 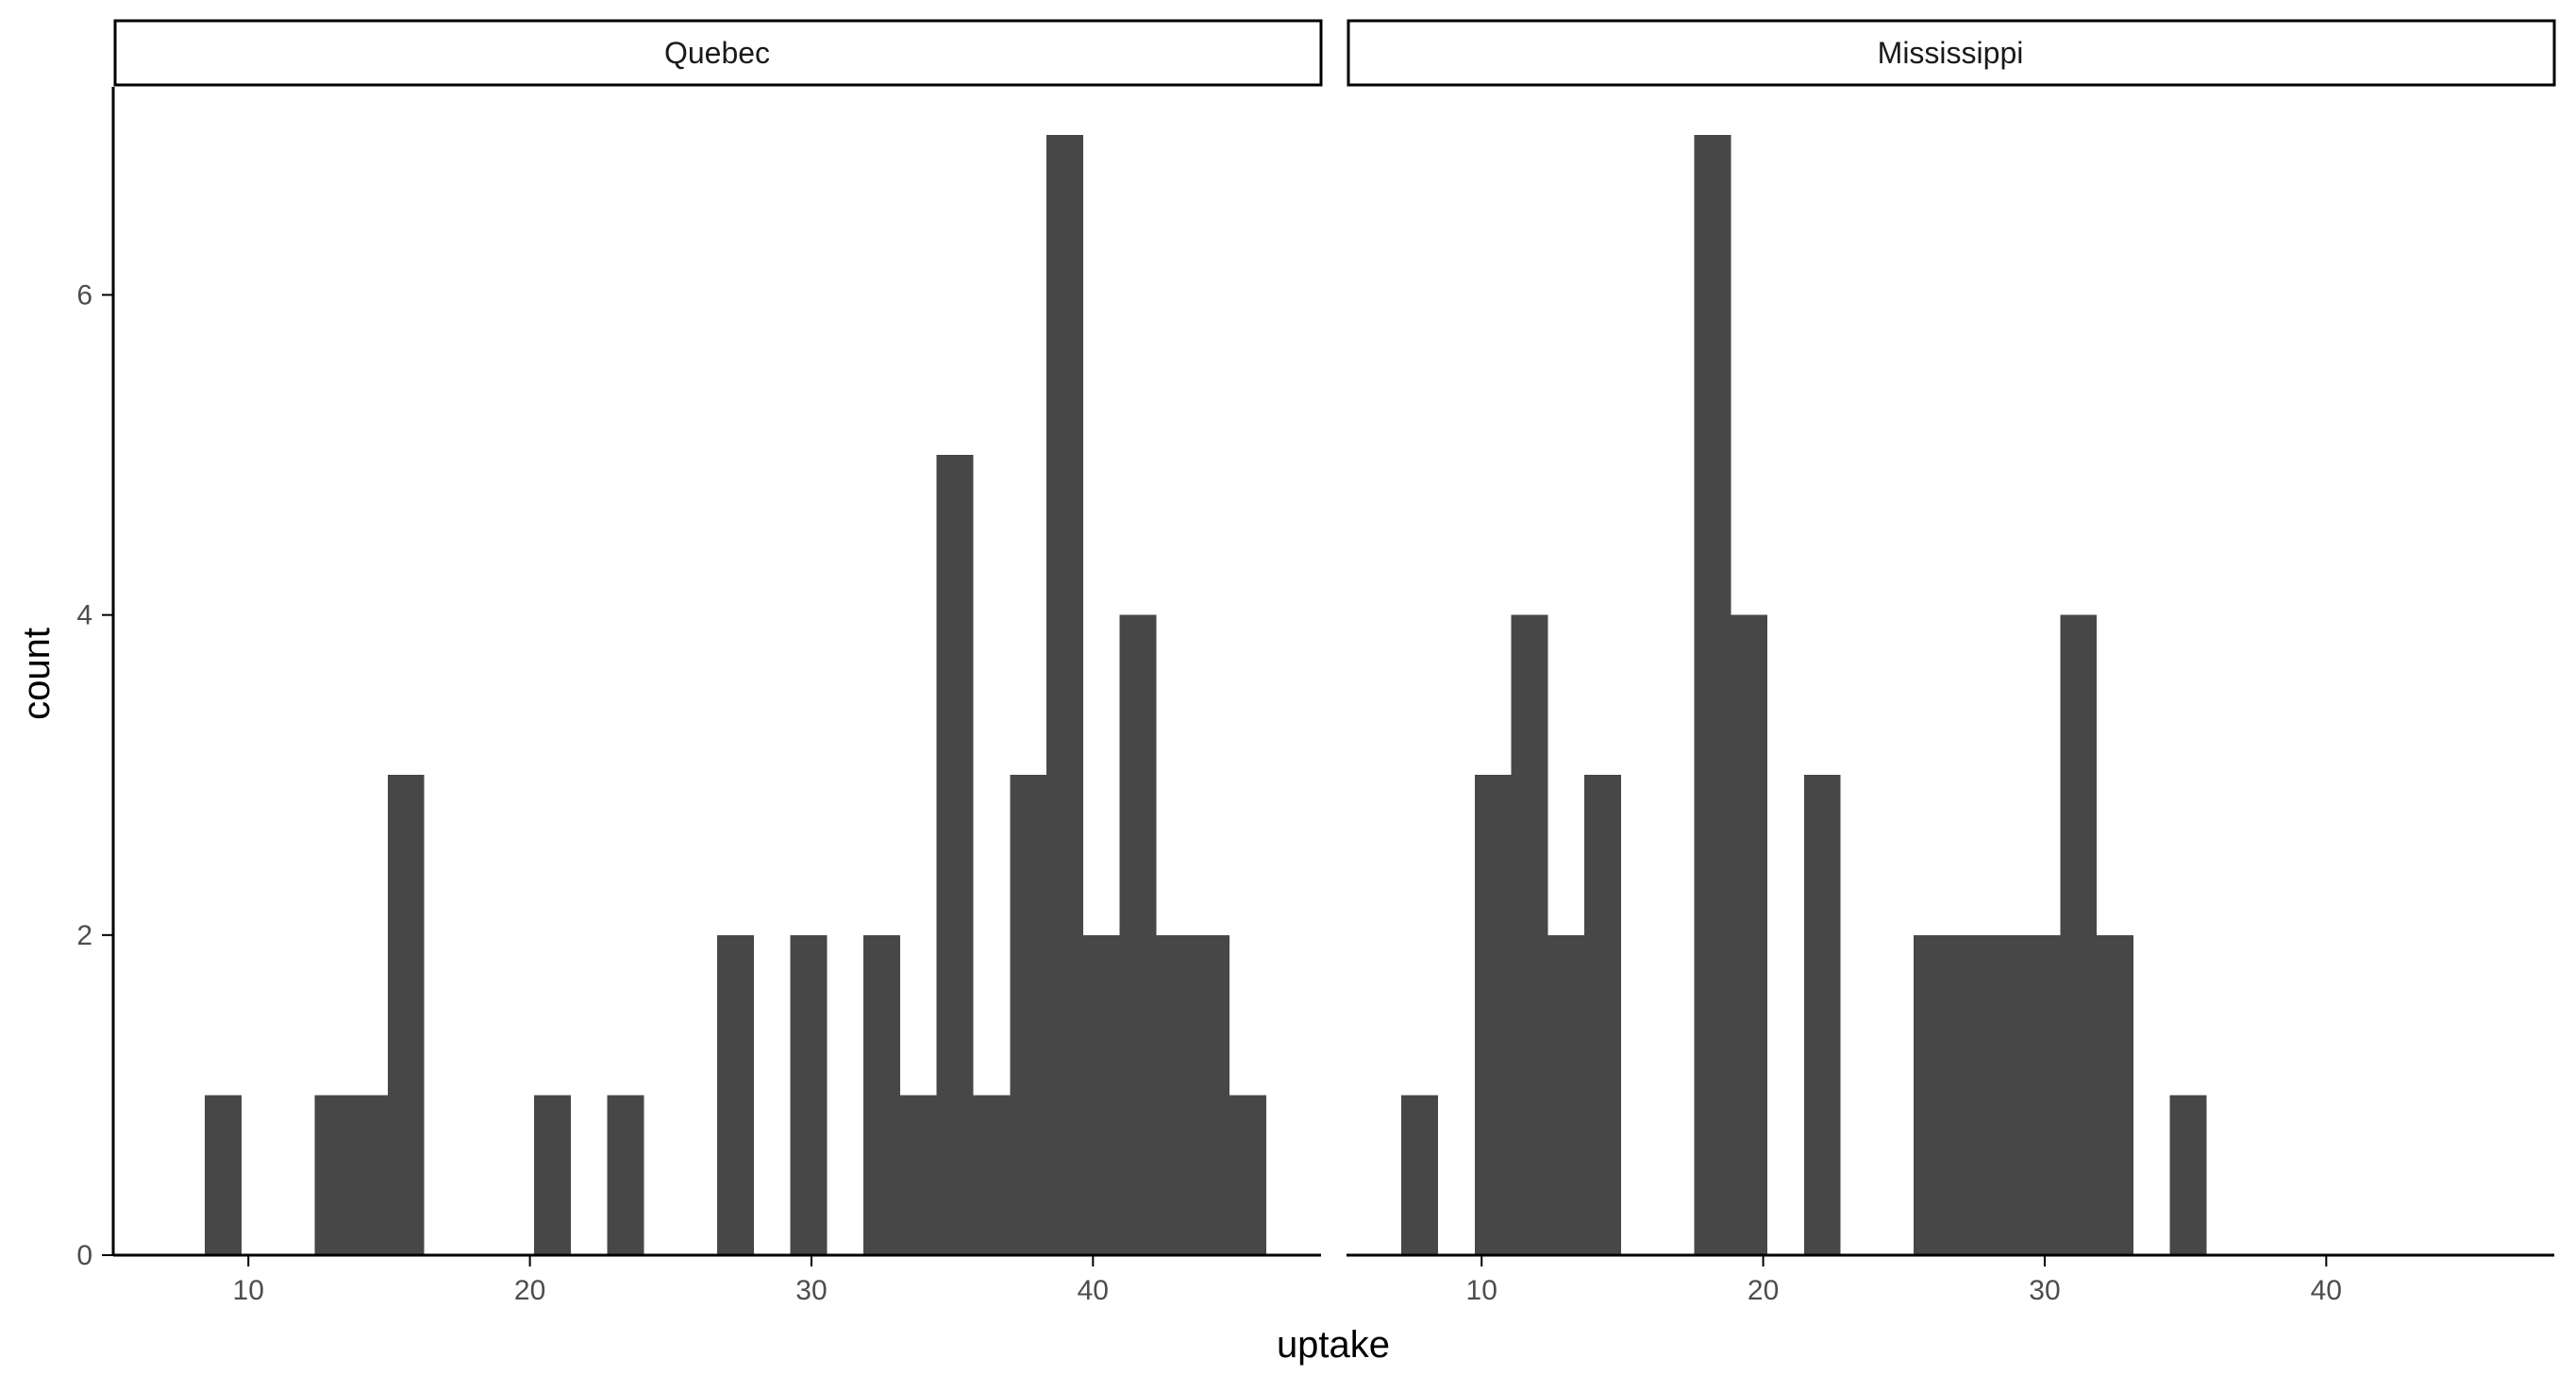 What do you see at coordinates (1333, 1345) in the screenshot?
I see `x-axis-title: uptake` at bounding box center [1333, 1345].